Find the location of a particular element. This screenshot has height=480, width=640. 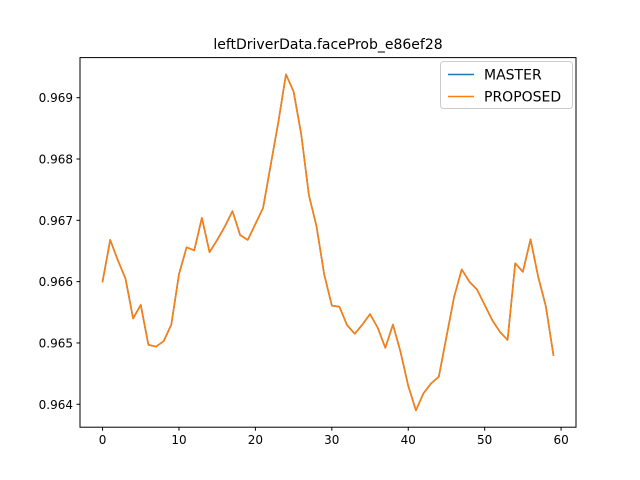

legend-label-proposed: PROPOSED is located at coordinates (522, 98).